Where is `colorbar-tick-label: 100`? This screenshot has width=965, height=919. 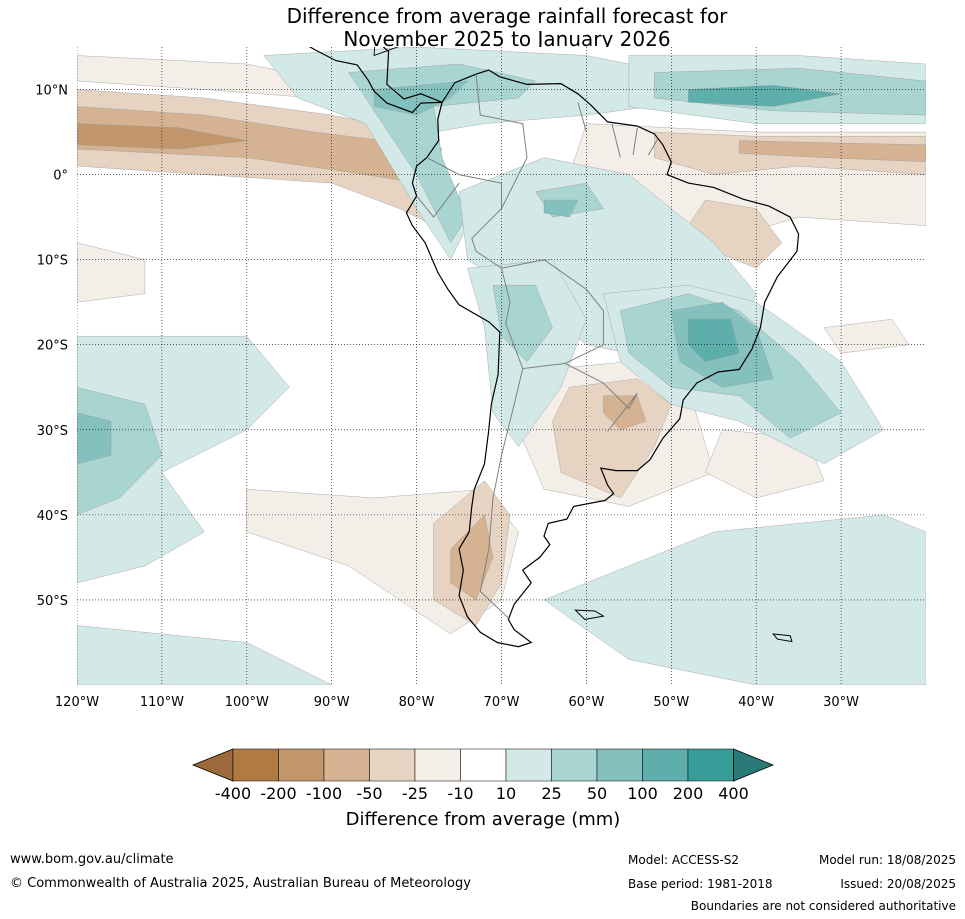 colorbar-tick-label: 100 is located at coordinates (642, 793).